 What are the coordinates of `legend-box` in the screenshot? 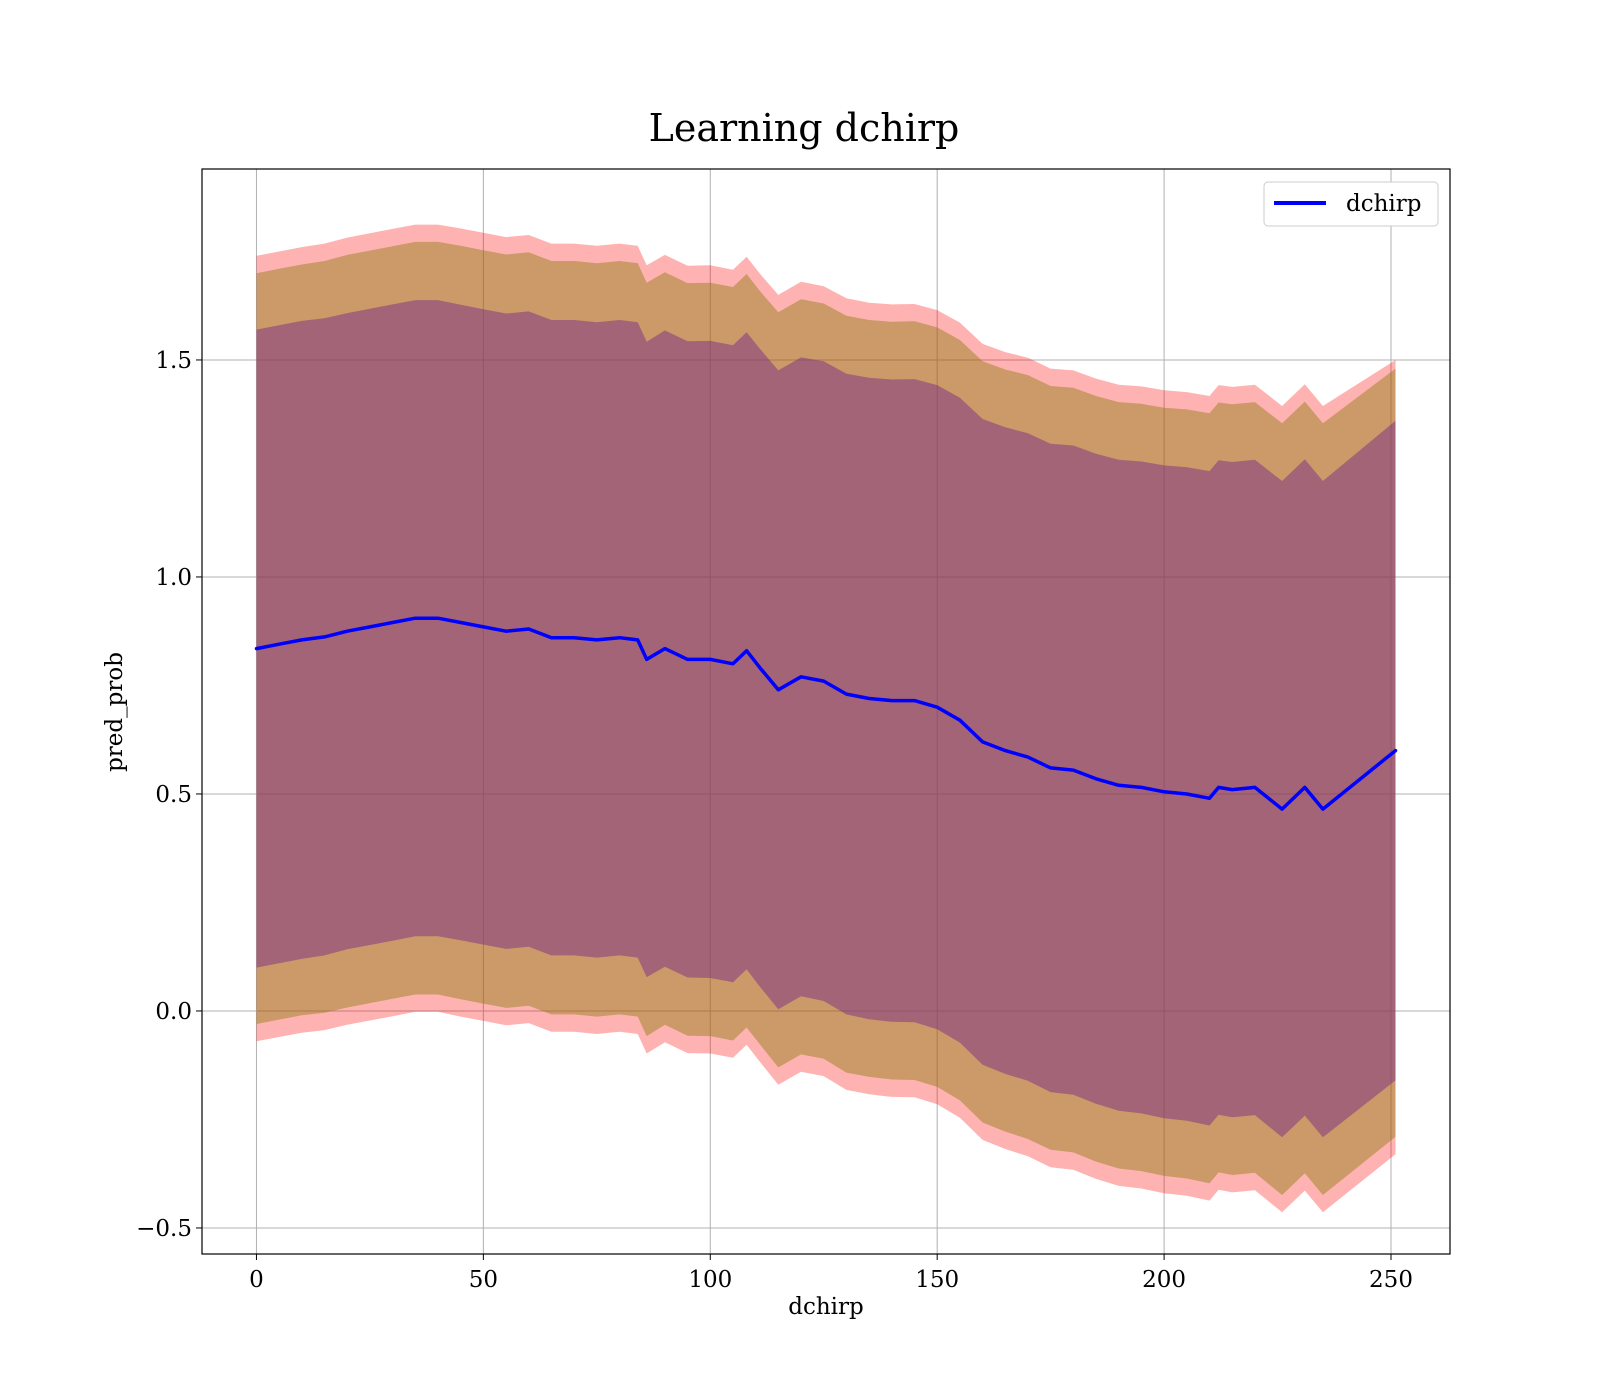 It's located at (1351, 204).